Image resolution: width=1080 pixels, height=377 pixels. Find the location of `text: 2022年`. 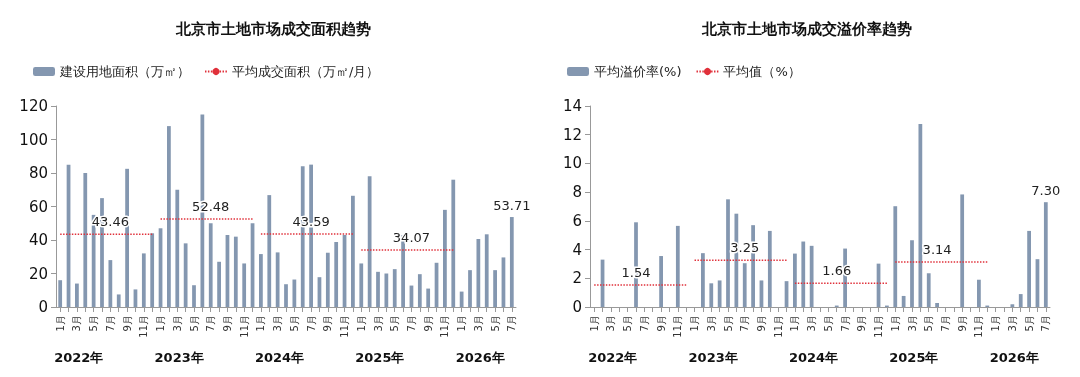

text: 2022年 is located at coordinates (613, 357).